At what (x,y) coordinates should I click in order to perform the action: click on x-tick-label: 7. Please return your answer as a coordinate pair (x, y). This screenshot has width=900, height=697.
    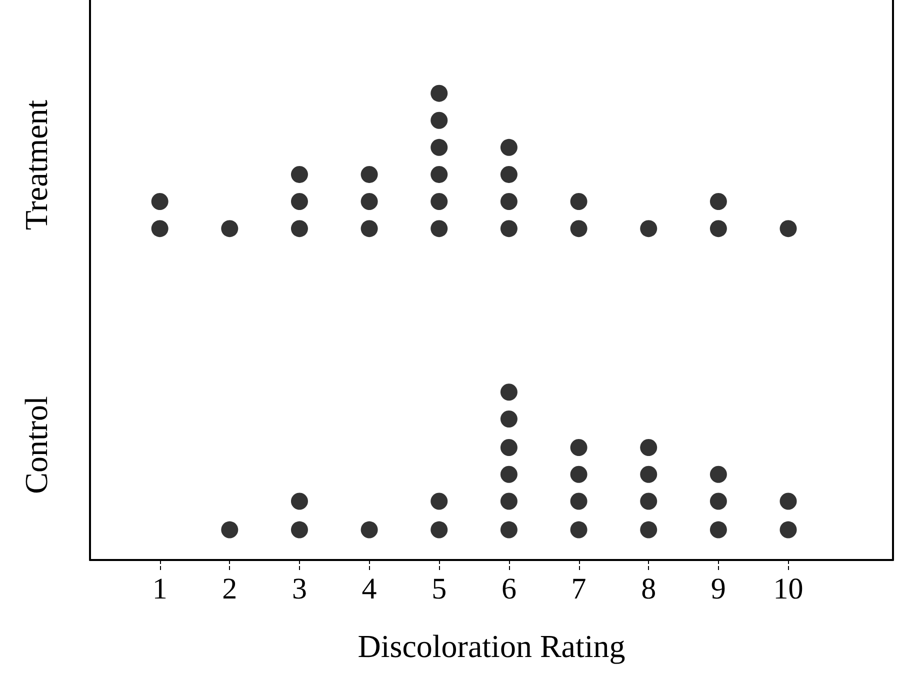
    Looking at the image, I should click on (578, 589).